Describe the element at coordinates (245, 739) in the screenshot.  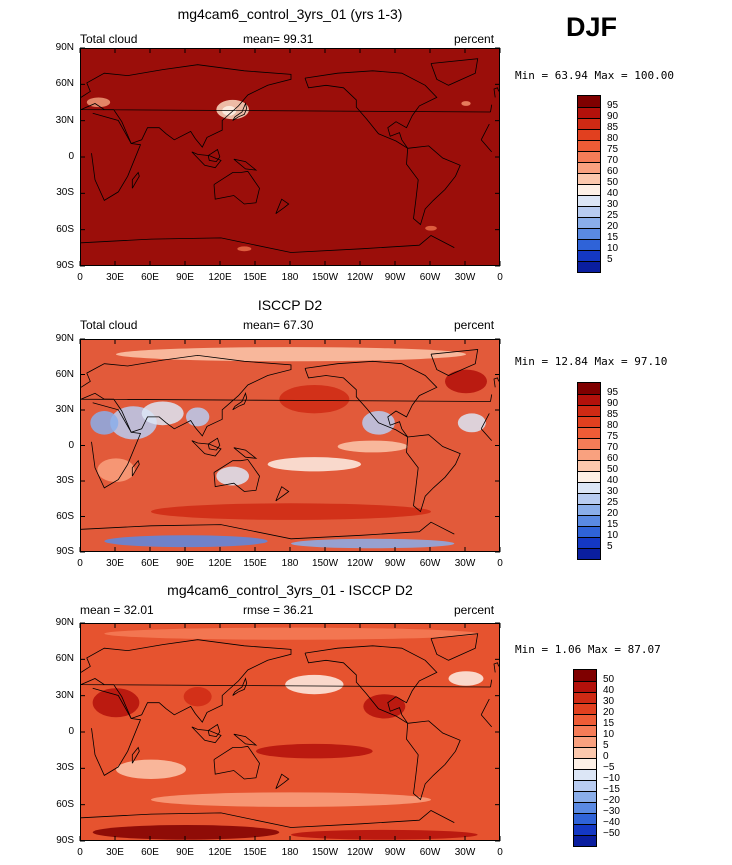
I see `coastline-newguinea` at that location.